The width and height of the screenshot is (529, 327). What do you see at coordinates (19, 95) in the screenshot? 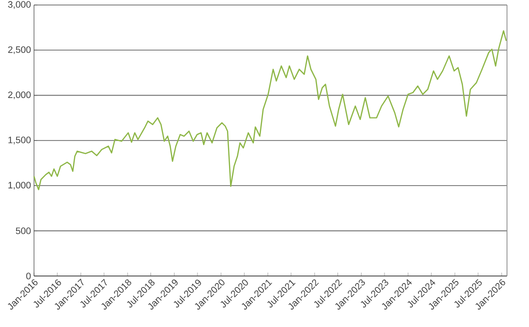
I see `y-tick-label: 2,000` at bounding box center [19, 95].